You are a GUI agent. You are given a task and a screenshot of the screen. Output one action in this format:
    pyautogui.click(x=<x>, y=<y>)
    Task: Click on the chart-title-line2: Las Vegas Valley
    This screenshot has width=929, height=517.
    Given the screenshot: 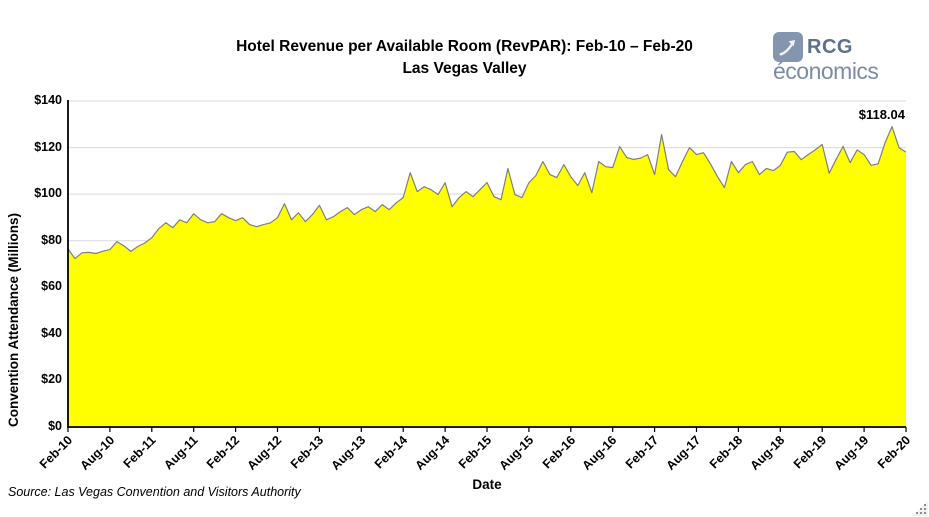 What is the action you would take?
    pyautogui.click(x=464, y=68)
    